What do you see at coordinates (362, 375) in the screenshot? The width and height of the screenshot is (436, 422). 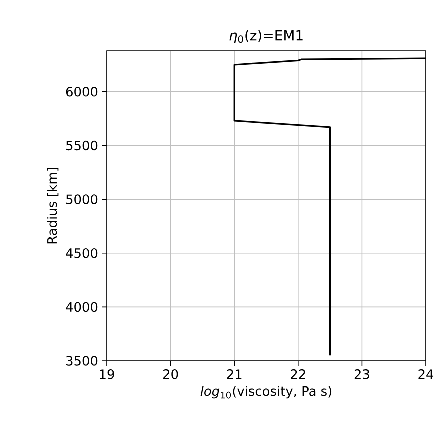 I see `x-tick-label: 23` at bounding box center [362, 375].